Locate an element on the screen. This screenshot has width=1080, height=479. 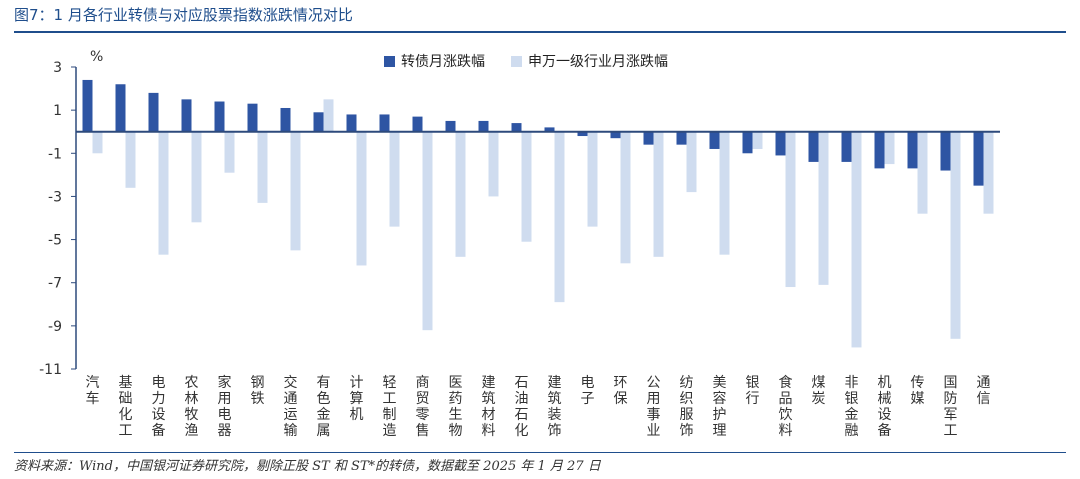
x-tick-label: 交通运输 is located at coordinates (291, 406).